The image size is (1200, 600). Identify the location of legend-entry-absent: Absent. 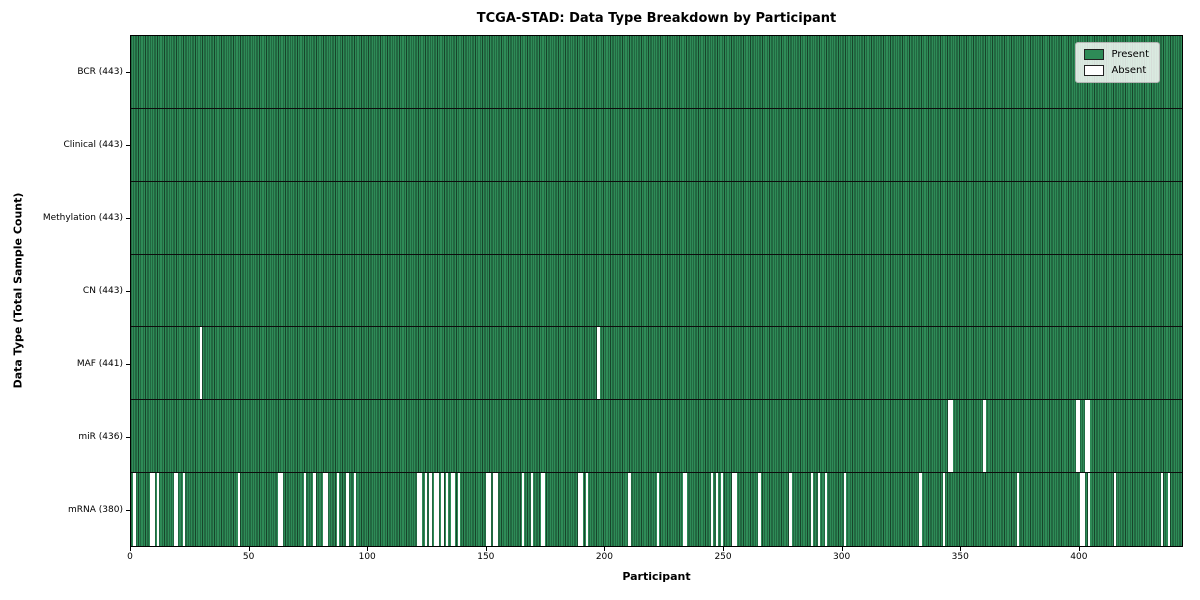
(1116, 70).